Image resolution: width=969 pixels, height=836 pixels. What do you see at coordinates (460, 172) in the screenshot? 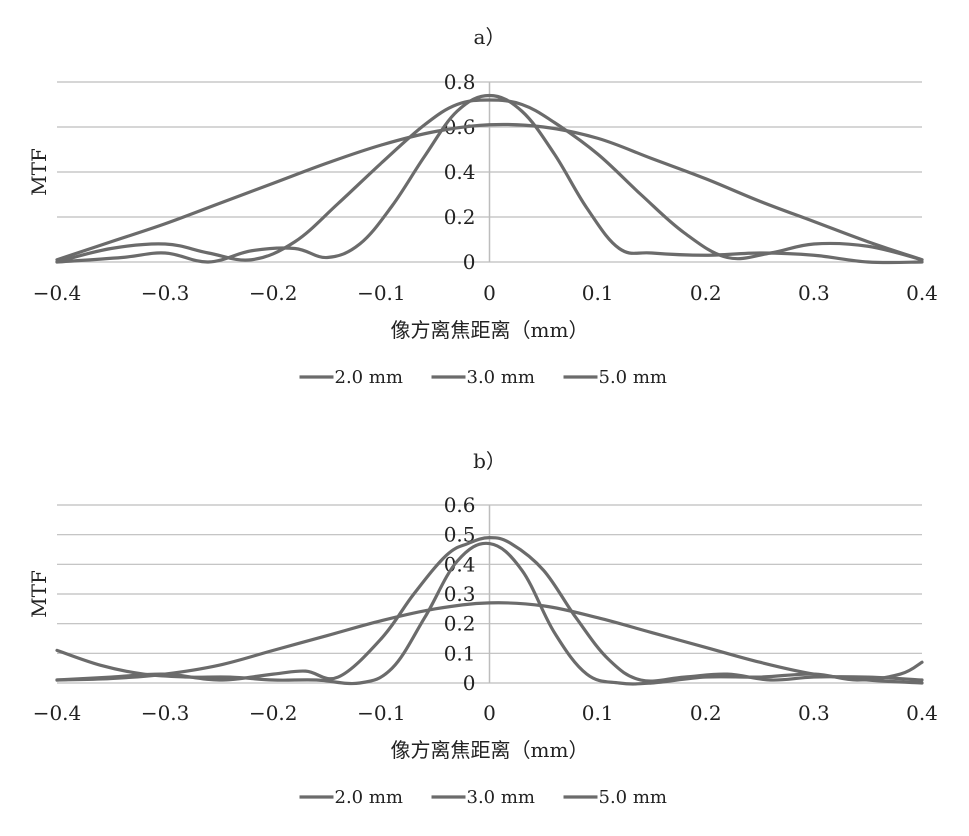
I see `y-tick-label: 0.4` at bounding box center [460, 172].